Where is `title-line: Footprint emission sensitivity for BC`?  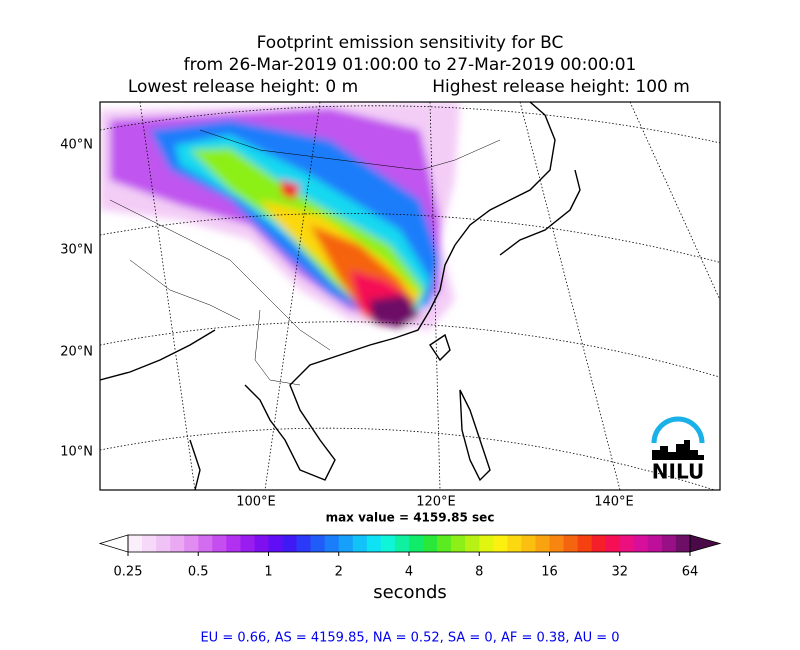 title-line: Footprint emission sensitivity for BC is located at coordinates (410, 43).